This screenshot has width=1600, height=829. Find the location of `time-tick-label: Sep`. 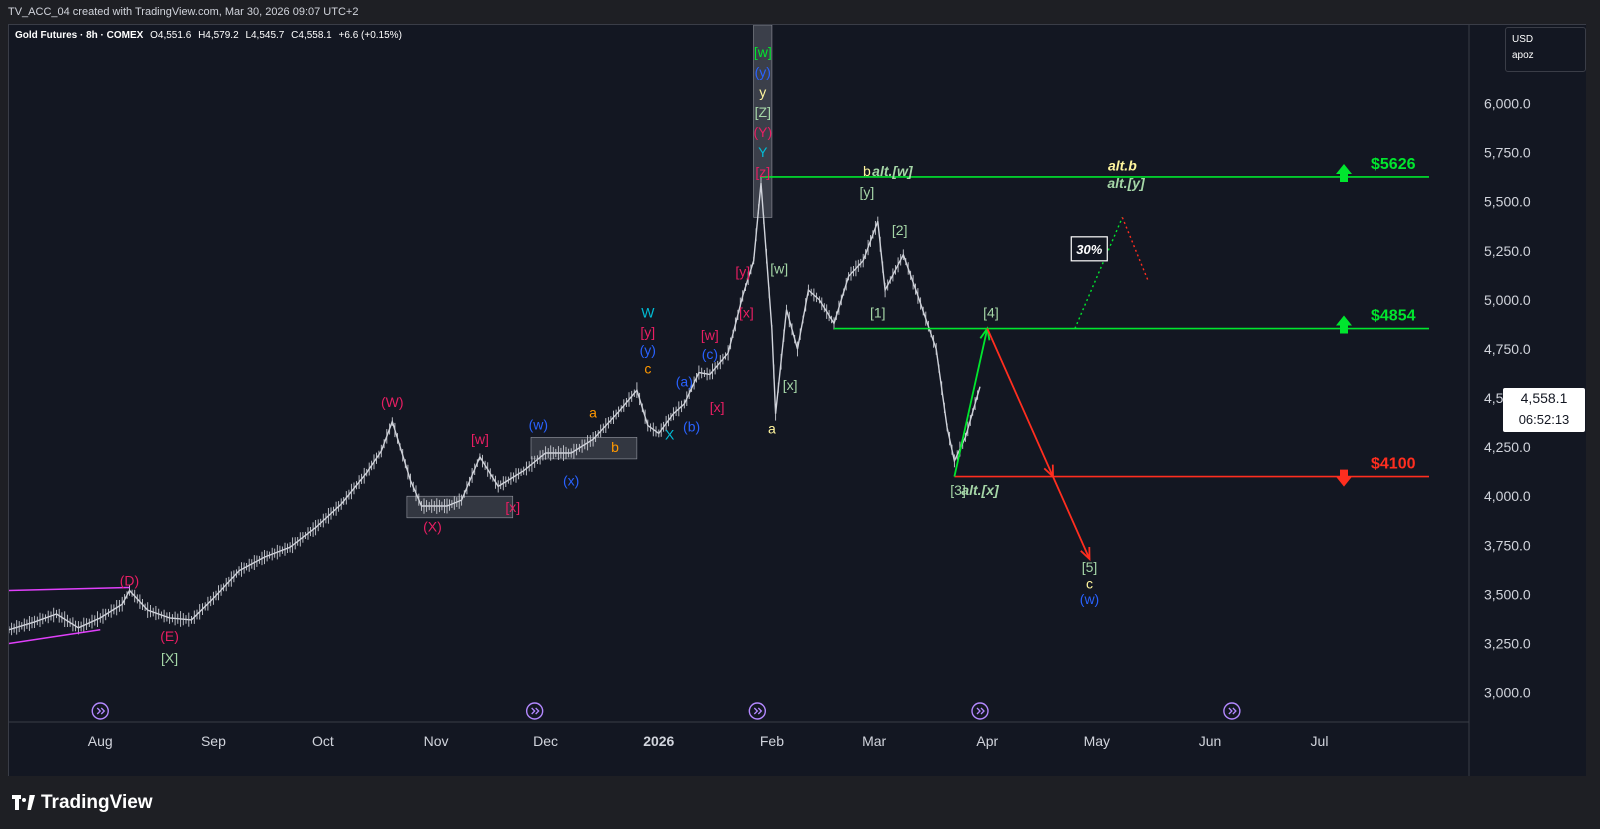

time-tick-label: Sep is located at coordinates (213, 741).